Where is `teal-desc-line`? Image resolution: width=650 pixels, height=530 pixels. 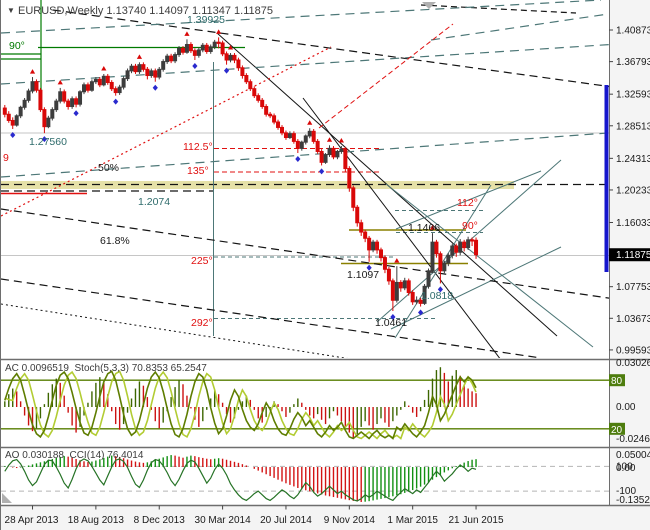 teal-desc-line is located at coordinates (489, 265).